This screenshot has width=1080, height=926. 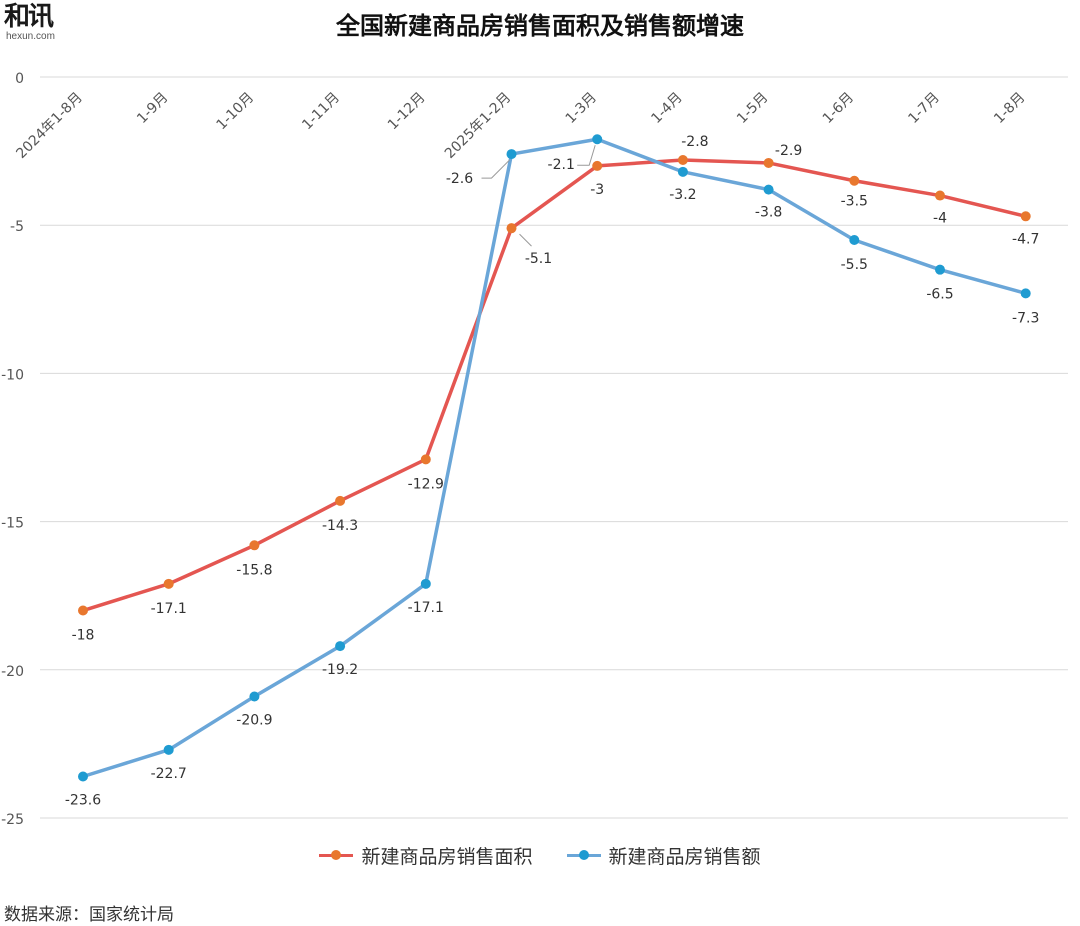 I want to click on data-label: -7.3, so click(x=1025, y=318).